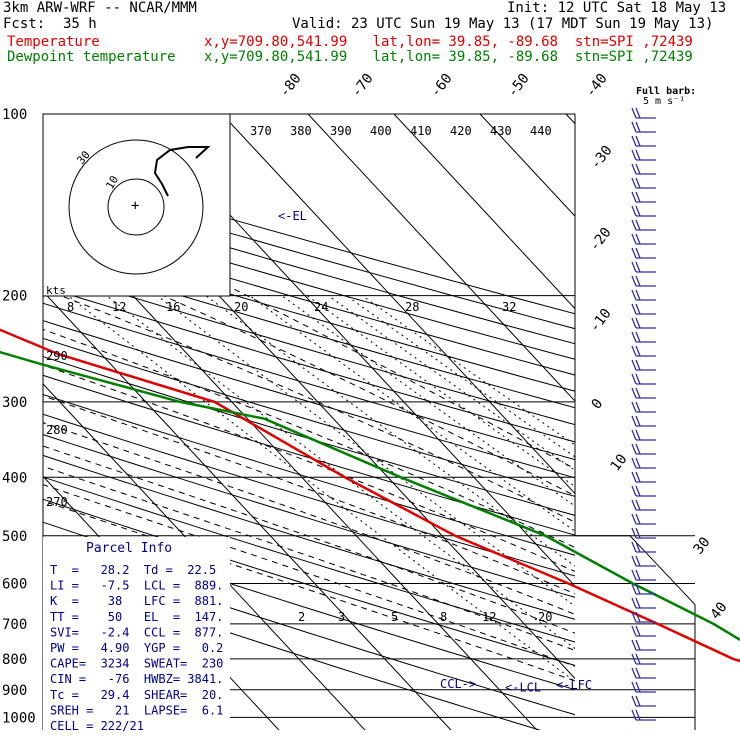  Describe the element at coordinates (412, 307) in the screenshot. I see `mixing-ratio-label: 28` at that location.